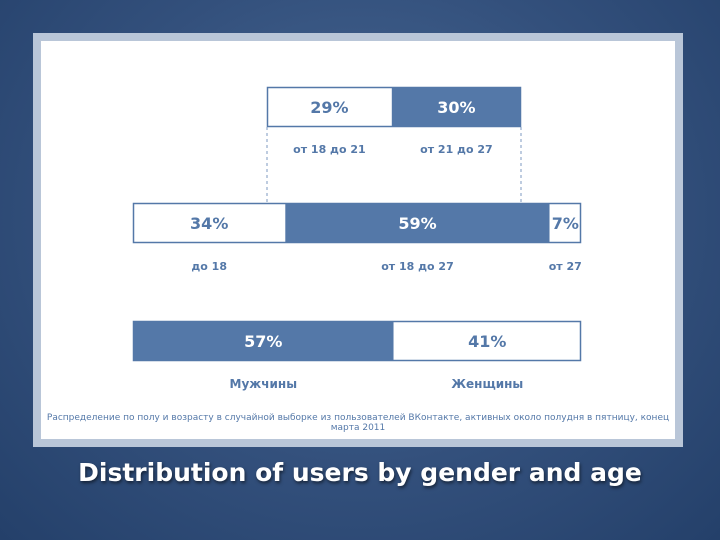 The width and height of the screenshot is (720, 540). What do you see at coordinates (329, 149) in the screenshot?
I see `category-label-top-0: от 18 до 21` at bounding box center [329, 149].